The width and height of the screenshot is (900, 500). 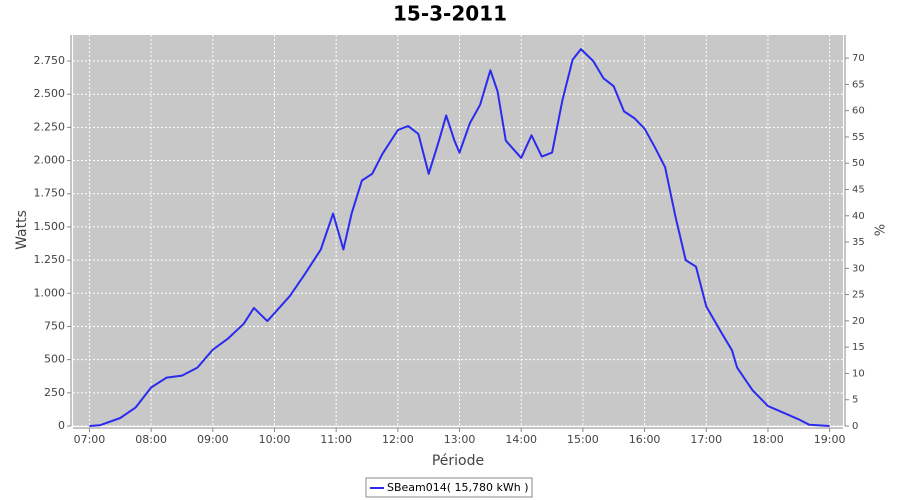 What do you see at coordinates (458, 461) in the screenshot?
I see `x-axis-label: Période` at bounding box center [458, 461].